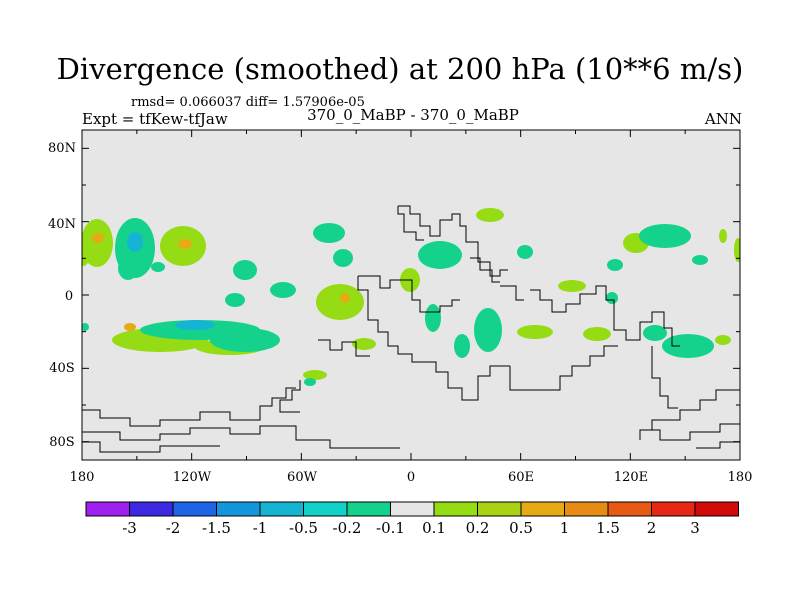 This screenshot has height=600, width=800. I want to click on colorbar-label: 3, so click(695, 528).